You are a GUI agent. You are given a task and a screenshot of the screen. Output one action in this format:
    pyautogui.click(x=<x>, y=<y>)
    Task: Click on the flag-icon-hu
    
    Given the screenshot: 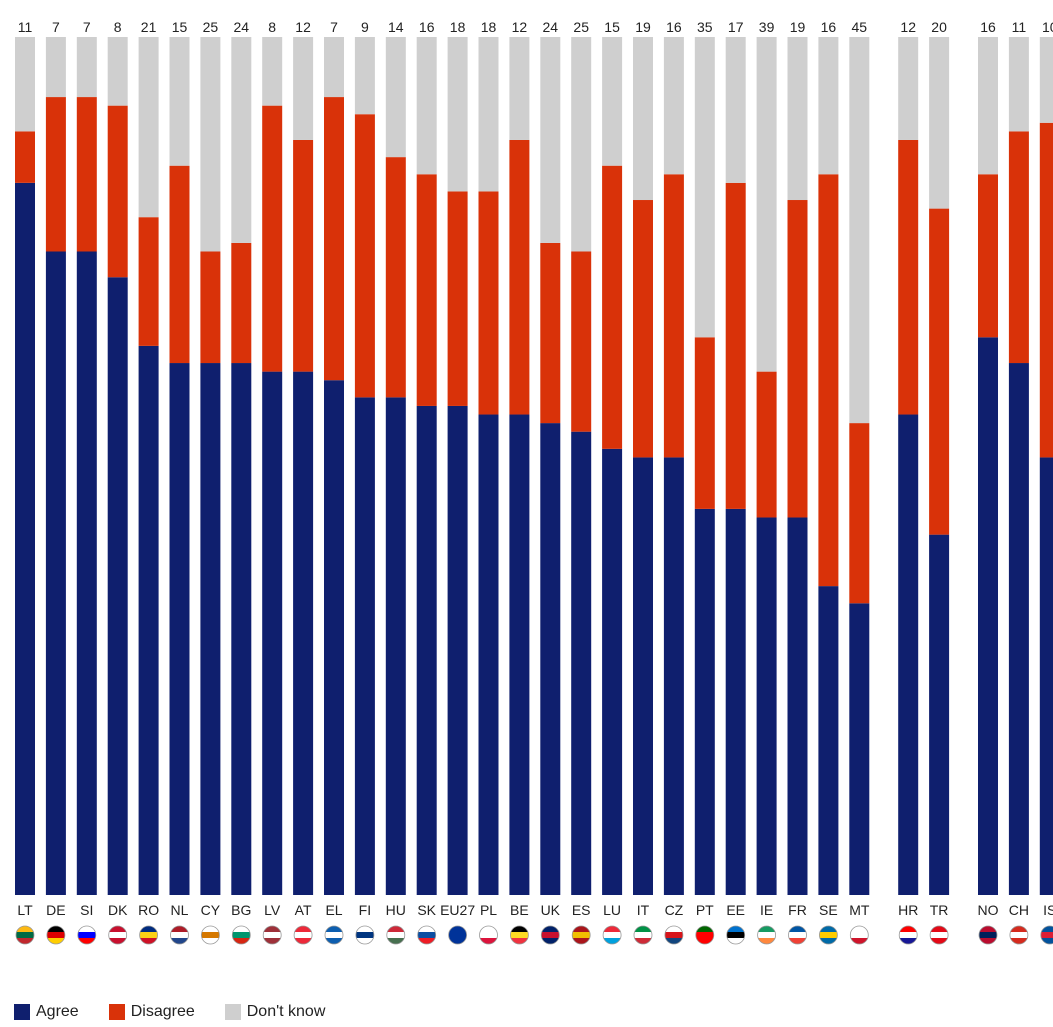 What is the action you would take?
    pyautogui.click(x=395, y=935)
    